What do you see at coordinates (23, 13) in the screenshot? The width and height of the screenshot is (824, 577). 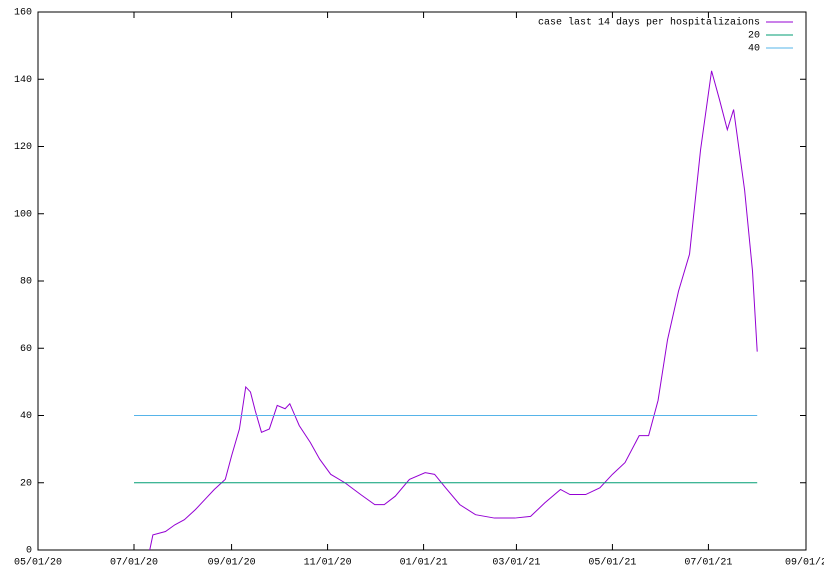 I see `y-tick-label: 160` at bounding box center [23, 13].